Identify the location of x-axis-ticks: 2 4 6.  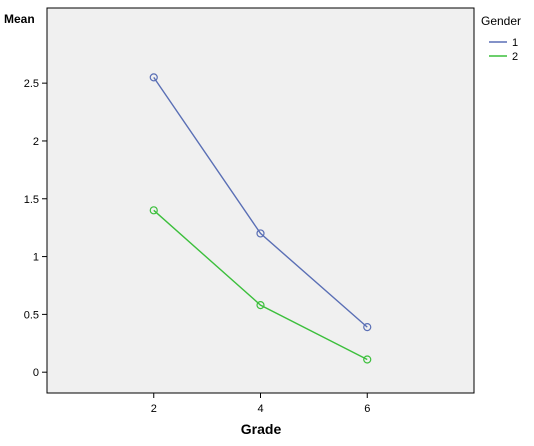
(260, 404).